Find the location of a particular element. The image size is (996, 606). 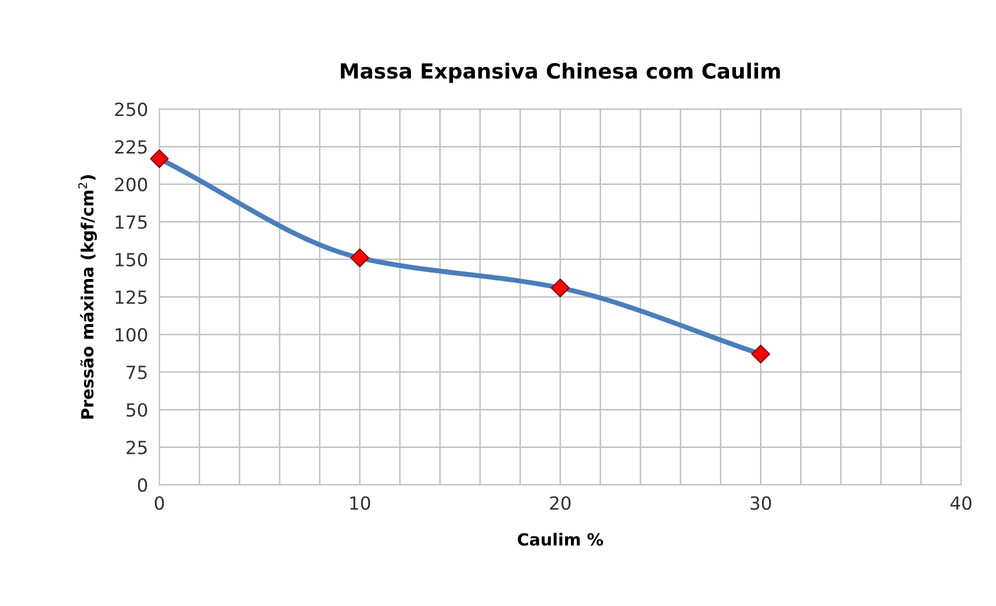

chart-title: Massa Expansiva Chinesa com Caulim is located at coordinates (560, 72).